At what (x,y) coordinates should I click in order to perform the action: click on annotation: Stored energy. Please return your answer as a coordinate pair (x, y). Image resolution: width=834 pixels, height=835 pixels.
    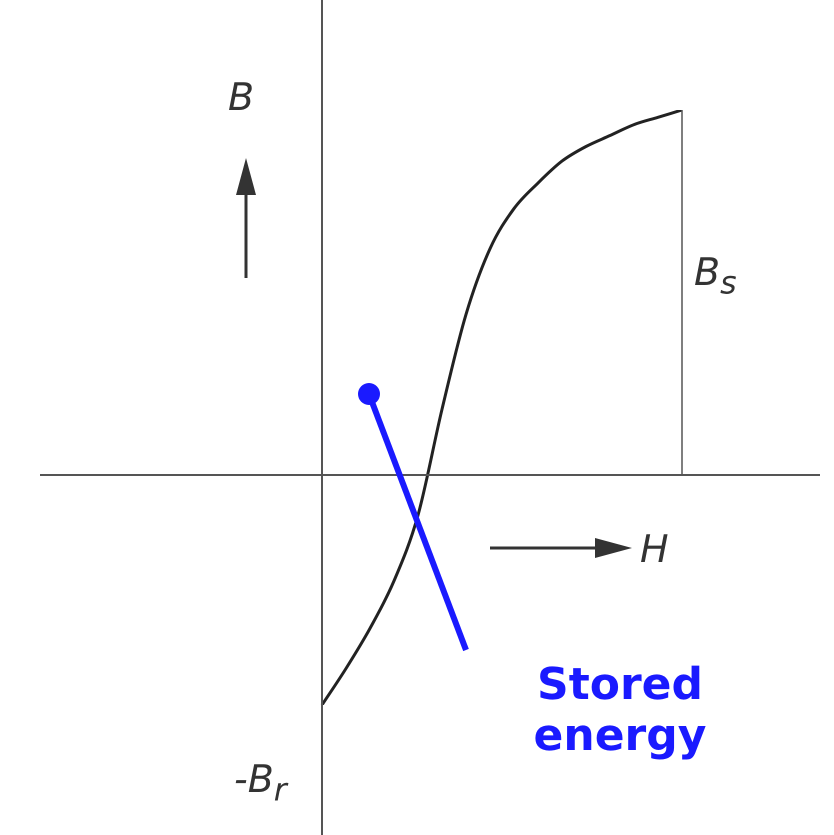
    Looking at the image, I should click on (620, 710).